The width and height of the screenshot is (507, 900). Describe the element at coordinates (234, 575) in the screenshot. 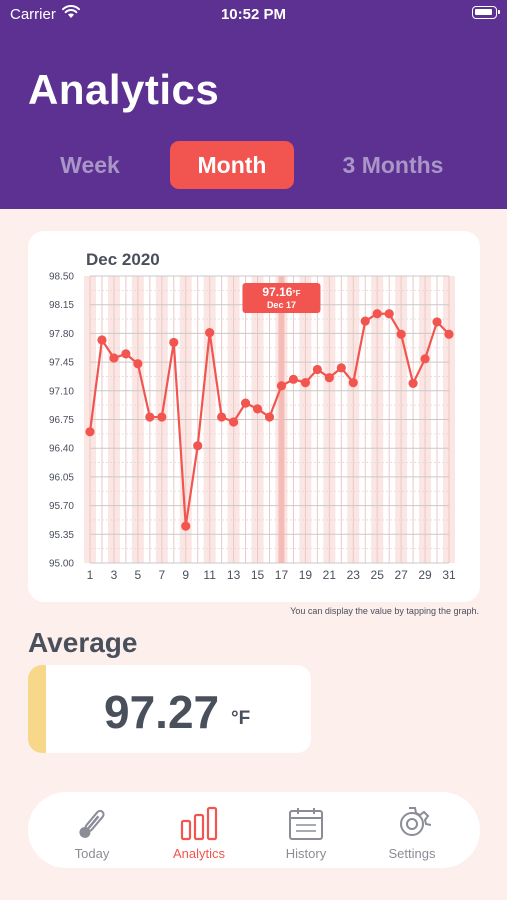

I see `x-tick-label: 13` at that location.